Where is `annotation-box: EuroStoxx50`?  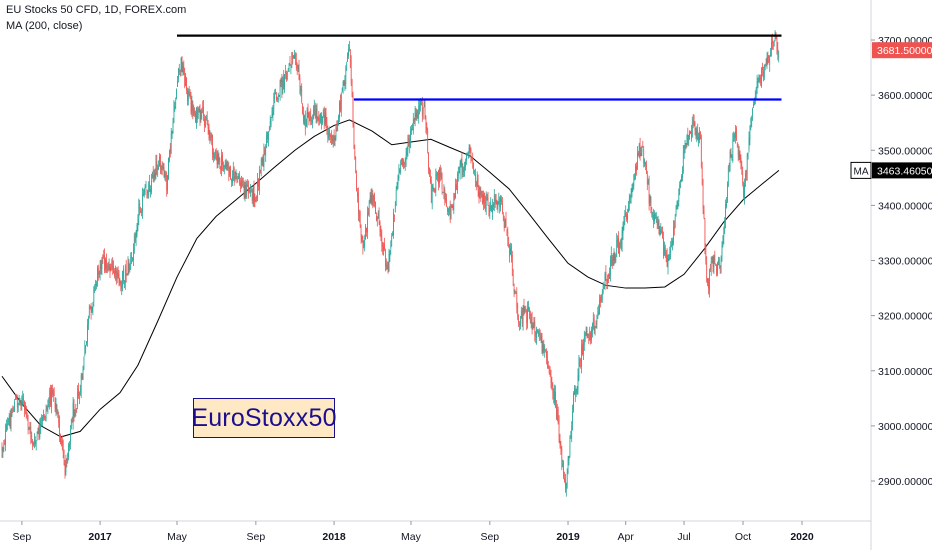 annotation-box: EuroStoxx50 is located at coordinates (263, 418).